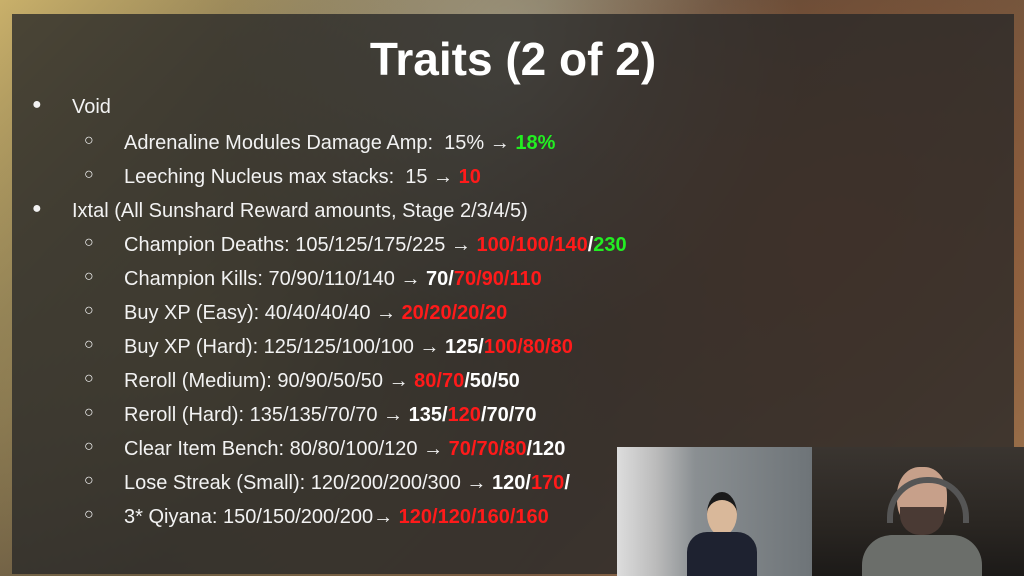 Image resolution: width=1024 pixels, height=576 pixels. Describe the element at coordinates (286, 449) in the screenshot. I see `text-segment: Clear Item Bench: 80/80/100/120 →` at that location.